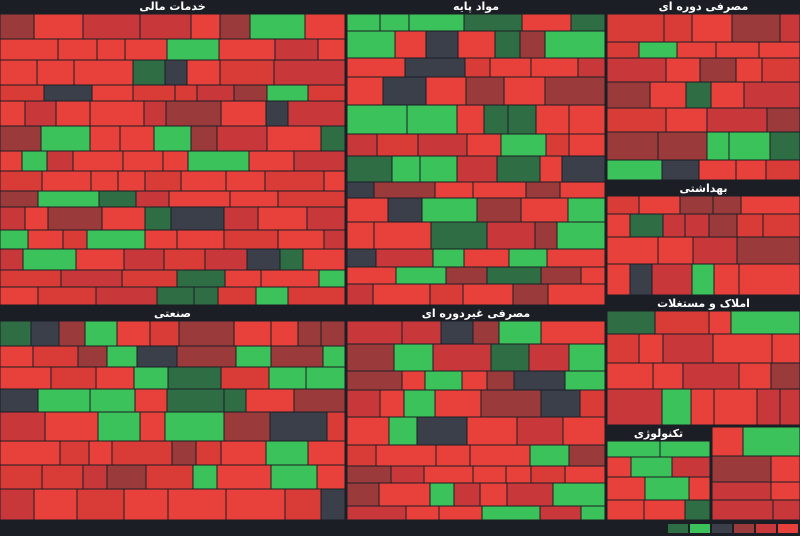 This screenshot has width=800, height=536. I want to click on sector-title: بهداشتی, so click(704, 188).